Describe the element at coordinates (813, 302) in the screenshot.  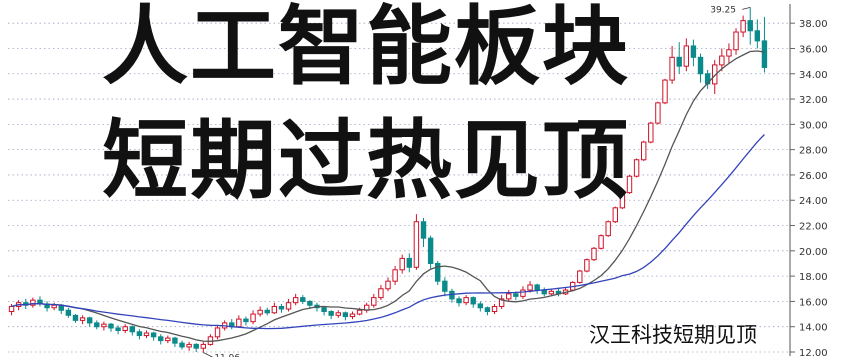
I see `y-tick-label: 16.00` at that location.